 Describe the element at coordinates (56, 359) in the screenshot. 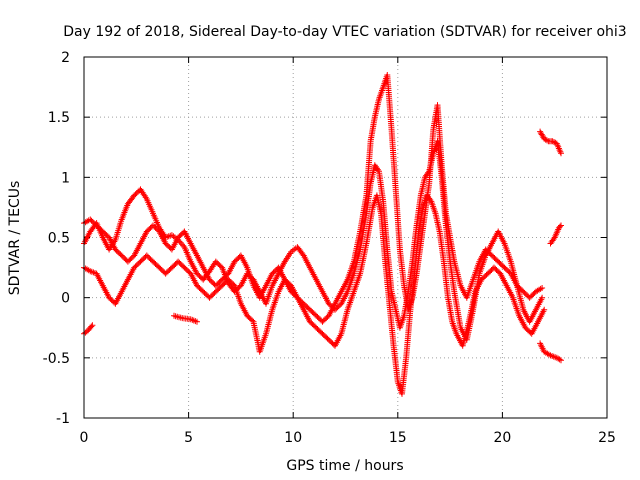

I see `y-tick-label: -0.5` at that location.